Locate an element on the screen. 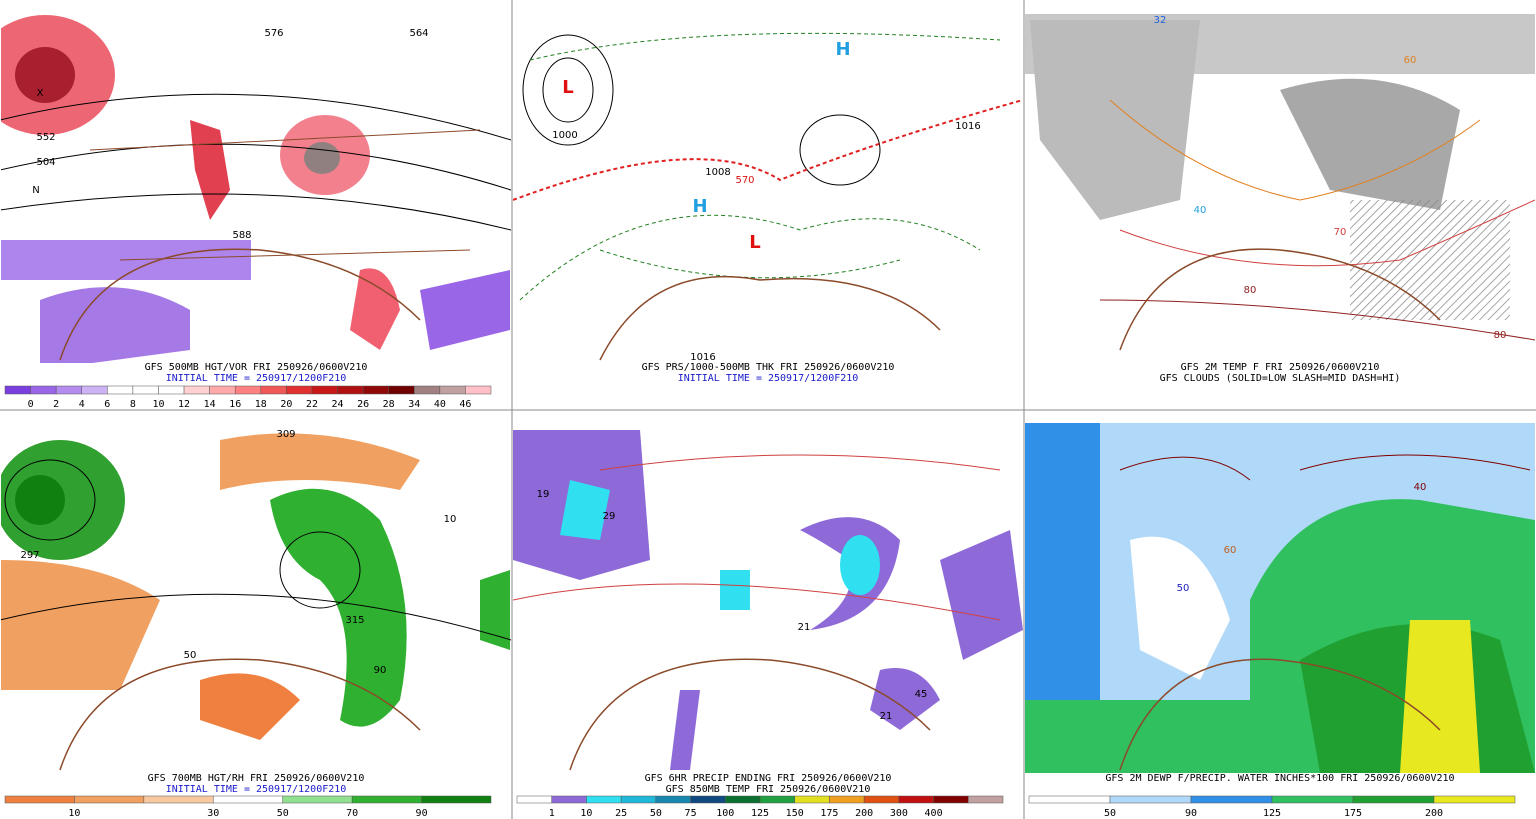 The height and width of the screenshot is (819, 1536). map-label: X is located at coordinates (40, 93).